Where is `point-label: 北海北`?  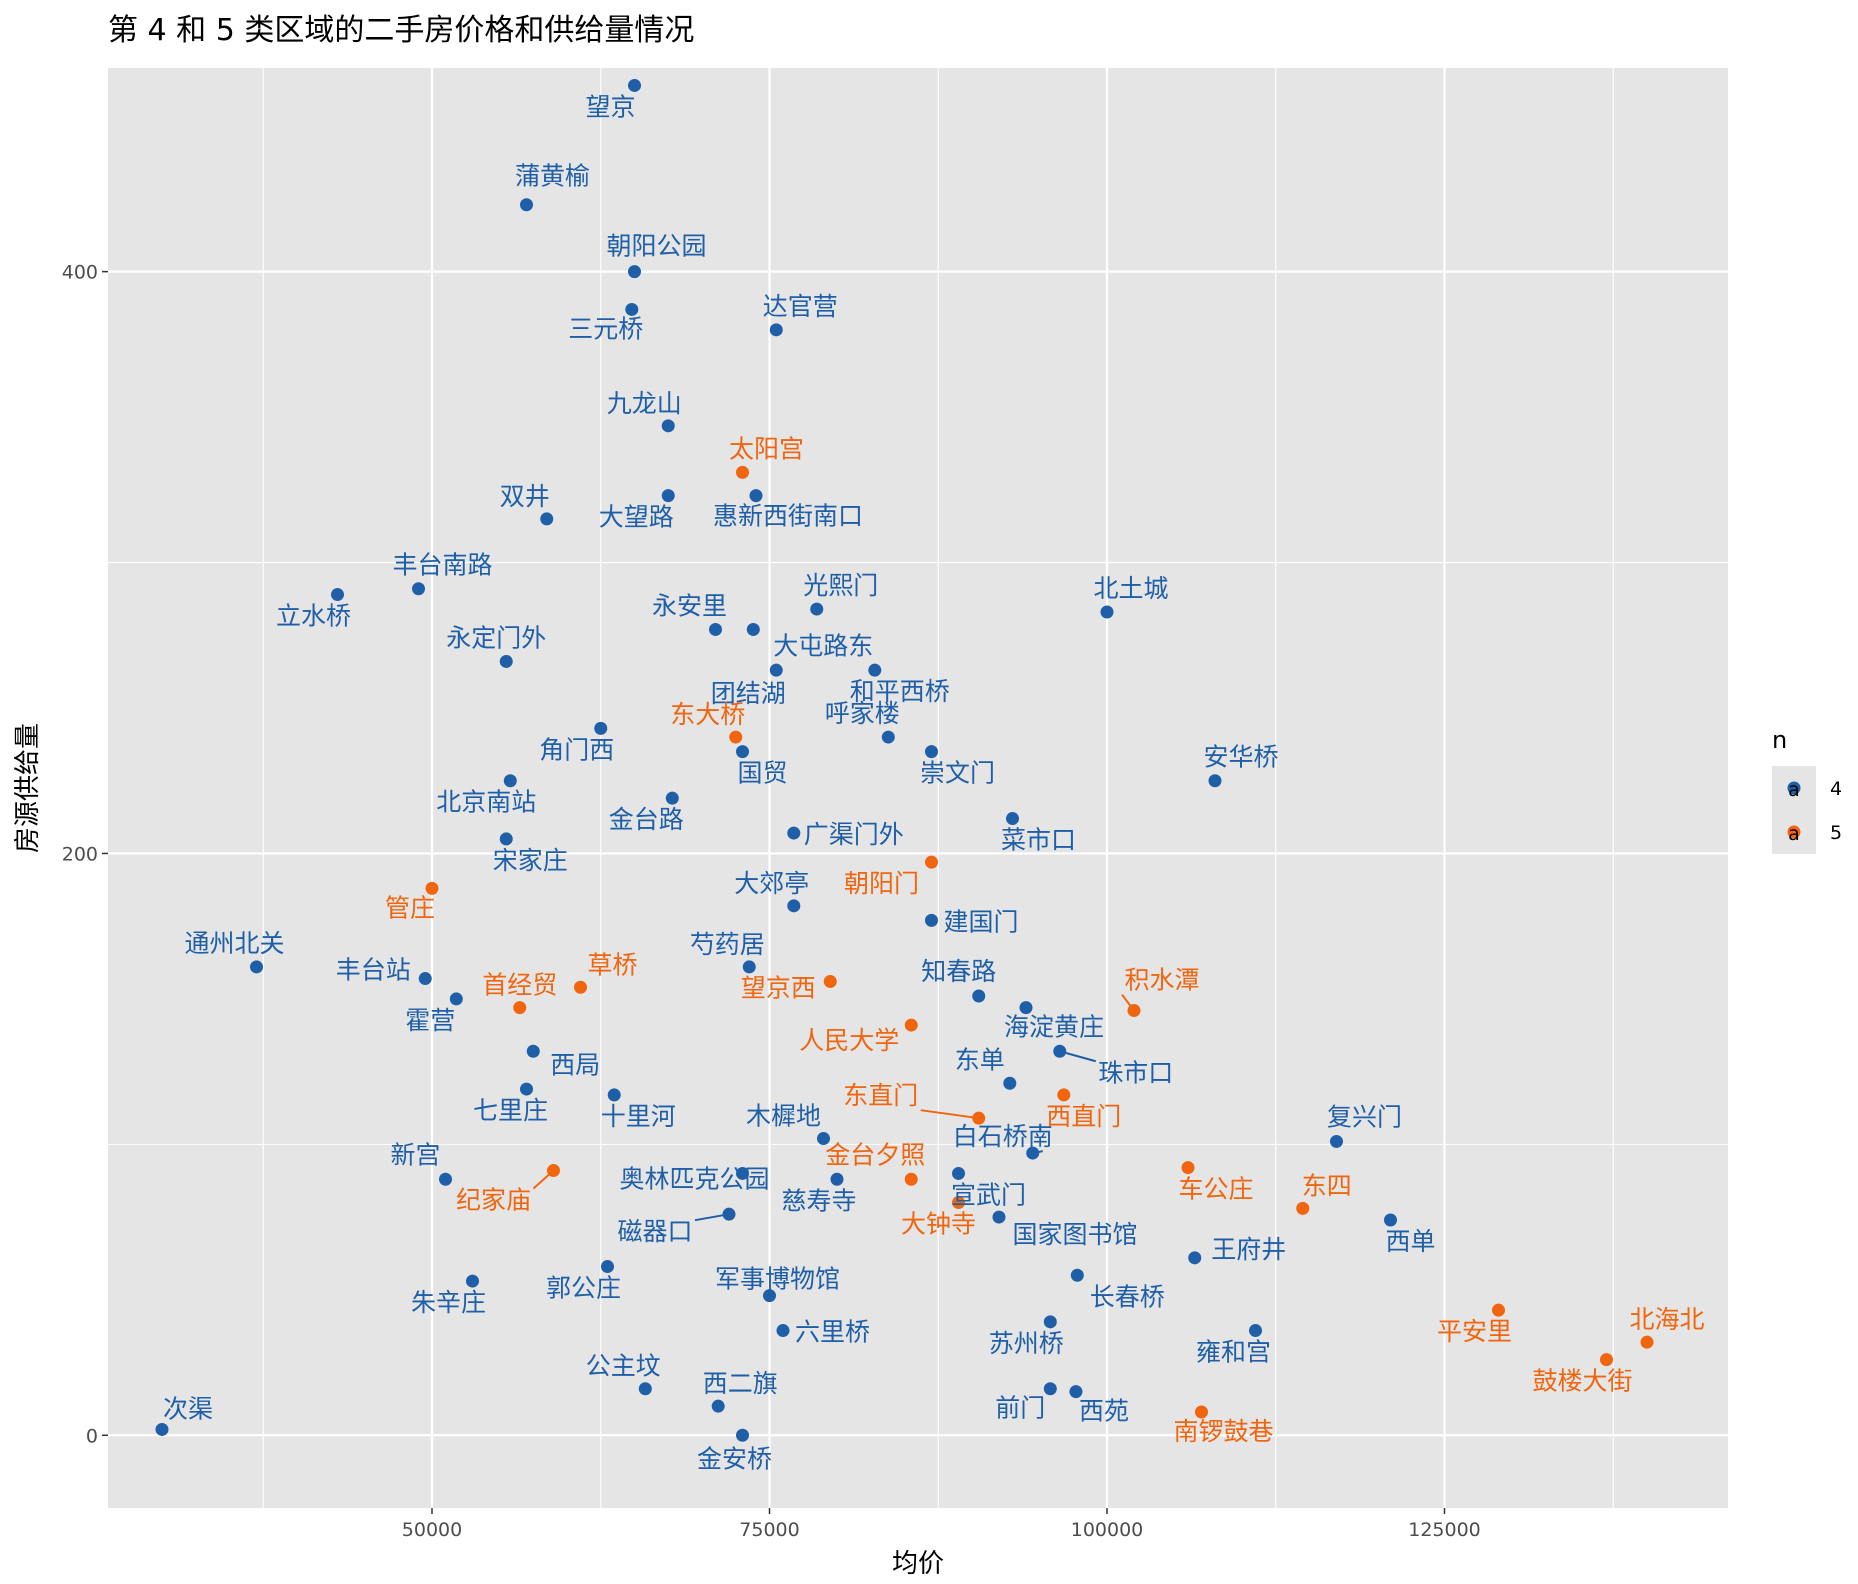
point-label: 北海北 is located at coordinates (1666, 1319).